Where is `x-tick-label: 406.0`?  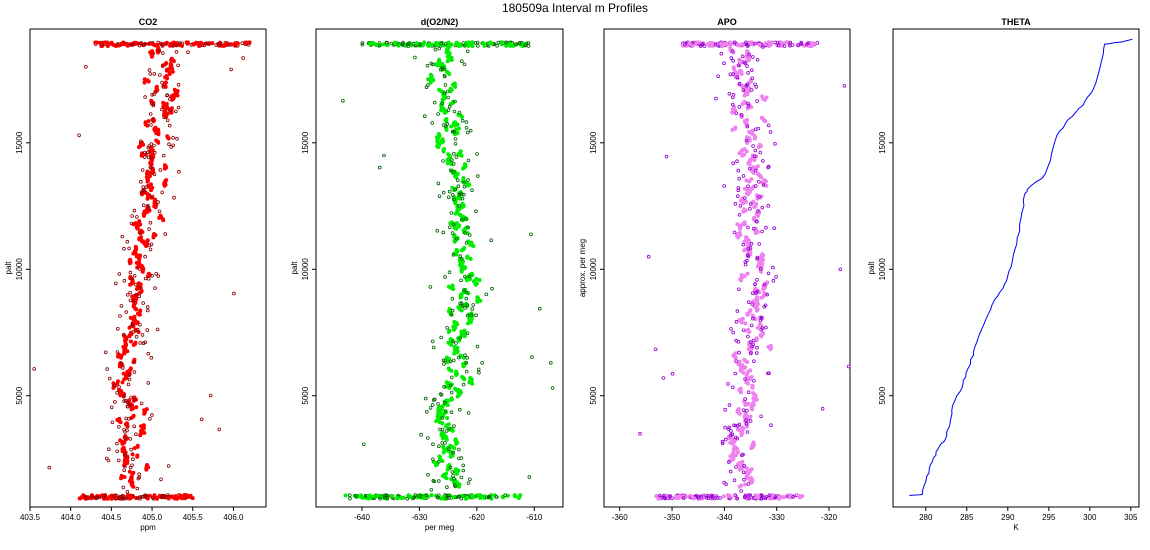 x-tick-label: 406.0 is located at coordinates (233, 517).